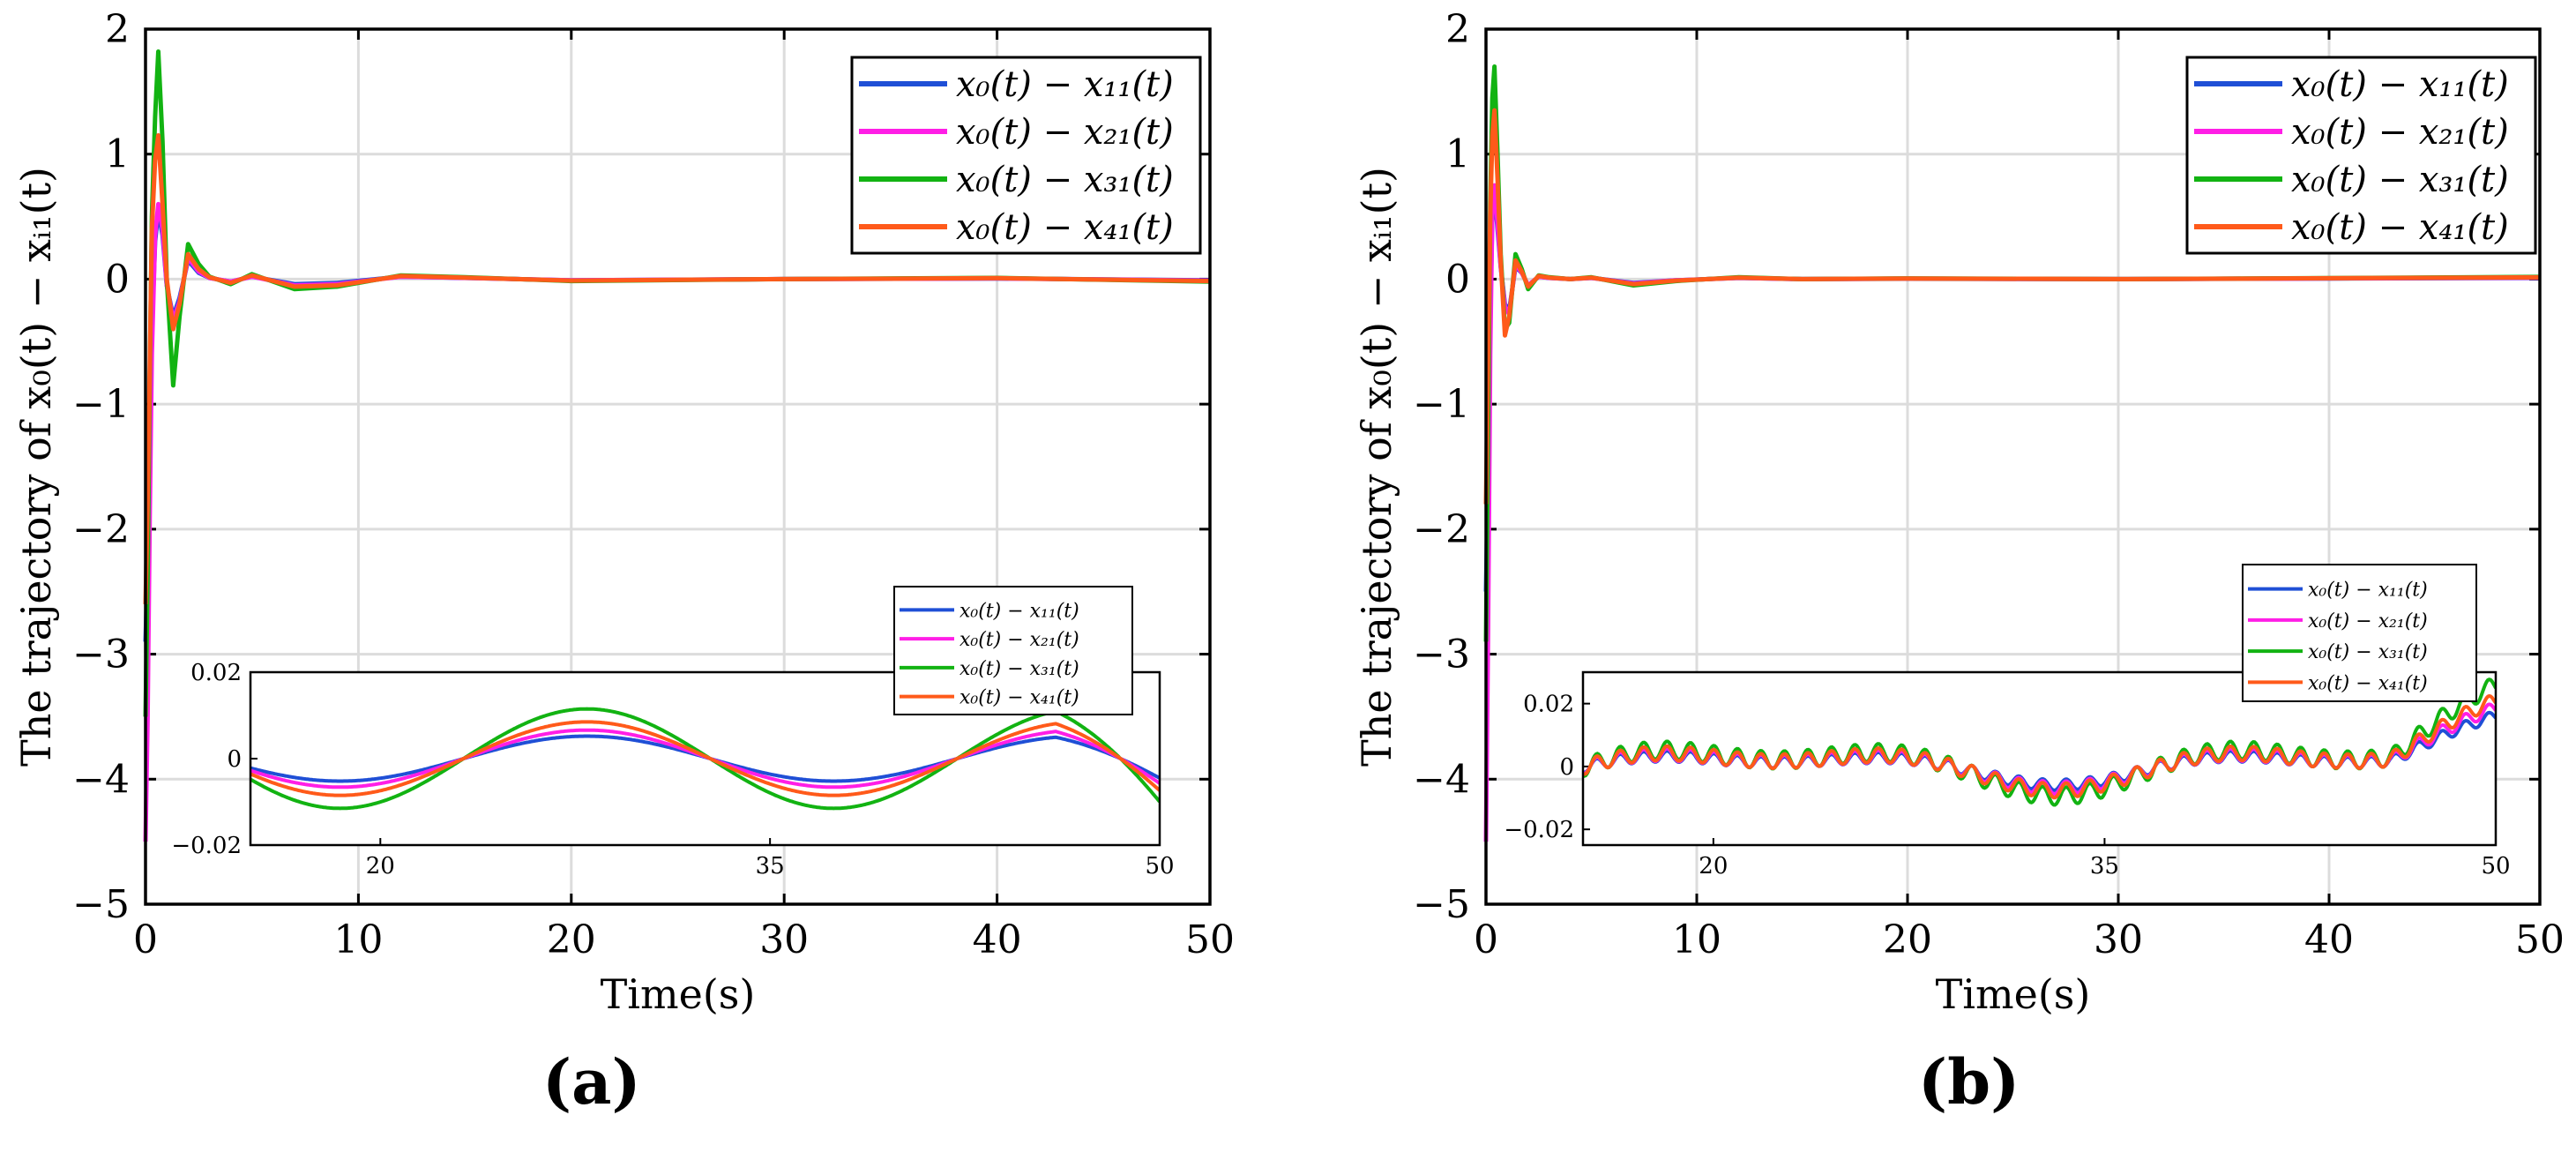 This screenshot has height=1175, width=2576. I want to click on inset-legend-box, so click(1013, 650).